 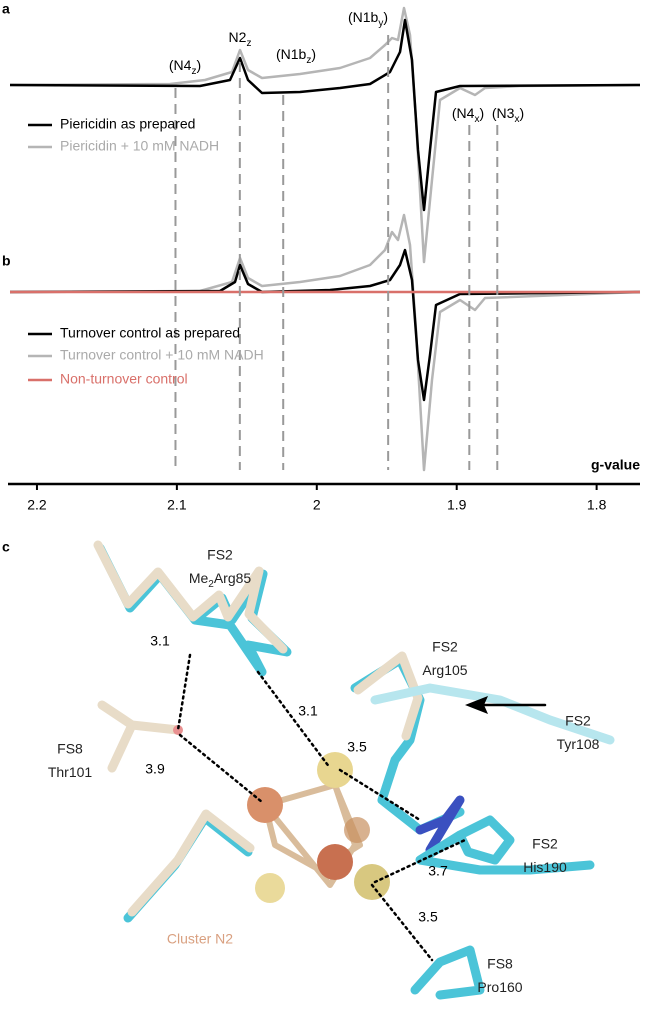 I want to click on legend-label: Piericidin as prepared, so click(x=127, y=124).